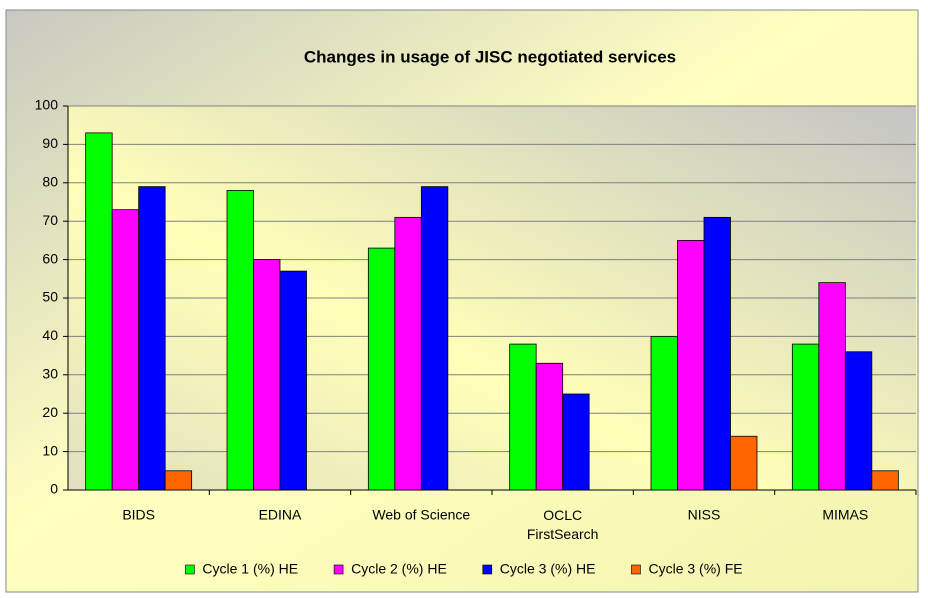  What do you see at coordinates (421, 515) in the screenshot?
I see `x-tick-label: Web of Science` at bounding box center [421, 515].